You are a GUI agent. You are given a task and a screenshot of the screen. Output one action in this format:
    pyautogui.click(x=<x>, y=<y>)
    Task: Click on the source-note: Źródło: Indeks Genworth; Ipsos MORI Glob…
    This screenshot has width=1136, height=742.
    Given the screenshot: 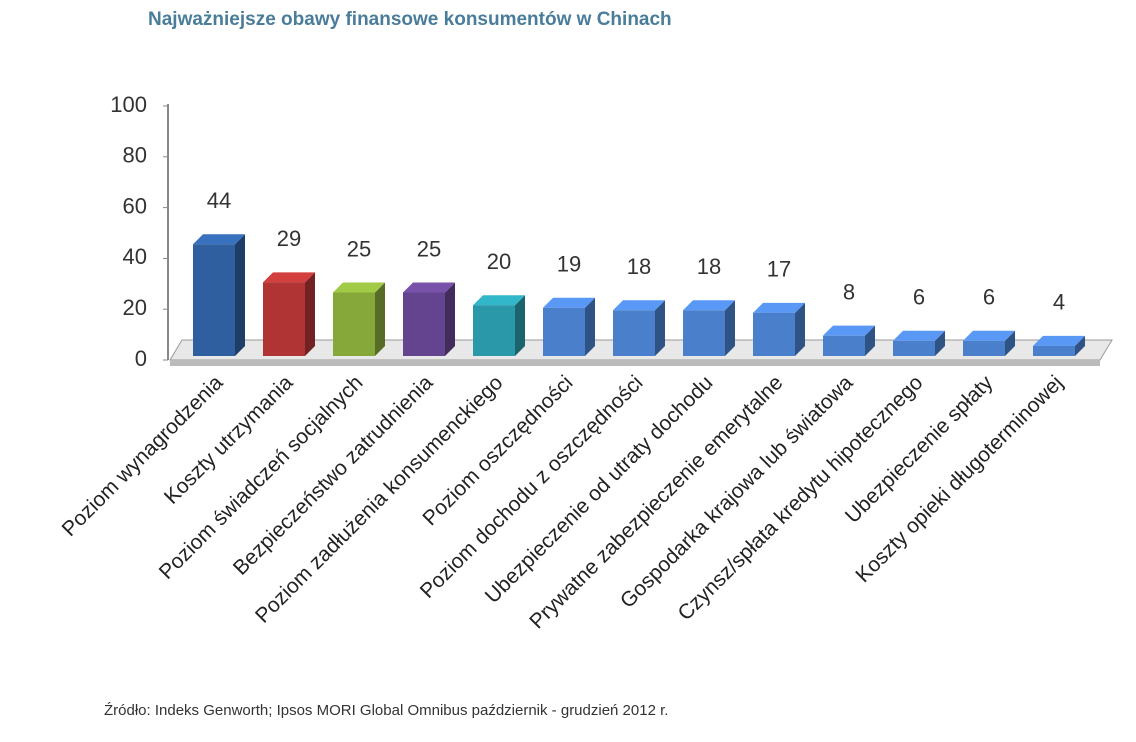 What is the action you would take?
    pyautogui.click(x=386, y=710)
    